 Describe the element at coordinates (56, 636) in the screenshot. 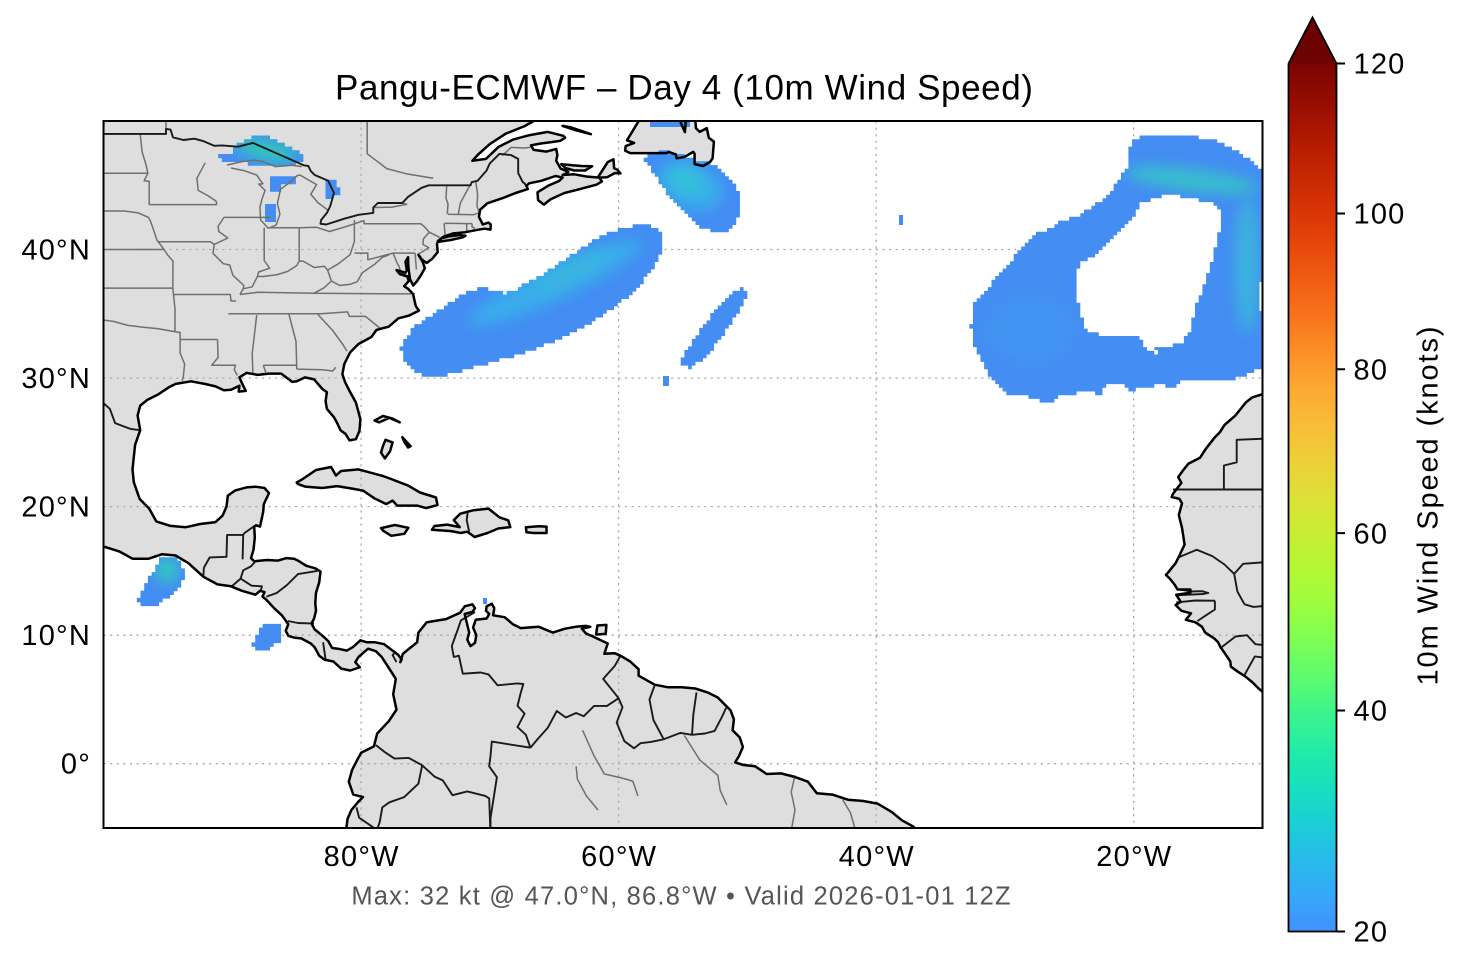

I see `svg-text: 10°N` at that location.